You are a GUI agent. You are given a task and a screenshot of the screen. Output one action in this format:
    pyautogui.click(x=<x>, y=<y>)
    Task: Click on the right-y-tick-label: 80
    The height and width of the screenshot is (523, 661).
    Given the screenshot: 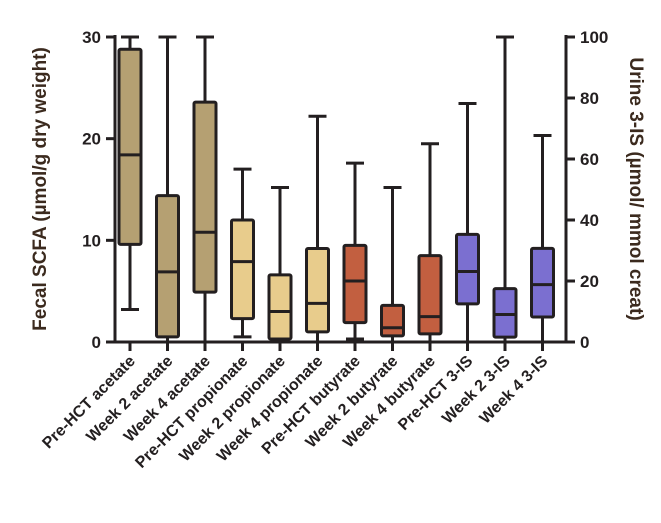 What is the action you would take?
    pyautogui.click(x=589, y=98)
    